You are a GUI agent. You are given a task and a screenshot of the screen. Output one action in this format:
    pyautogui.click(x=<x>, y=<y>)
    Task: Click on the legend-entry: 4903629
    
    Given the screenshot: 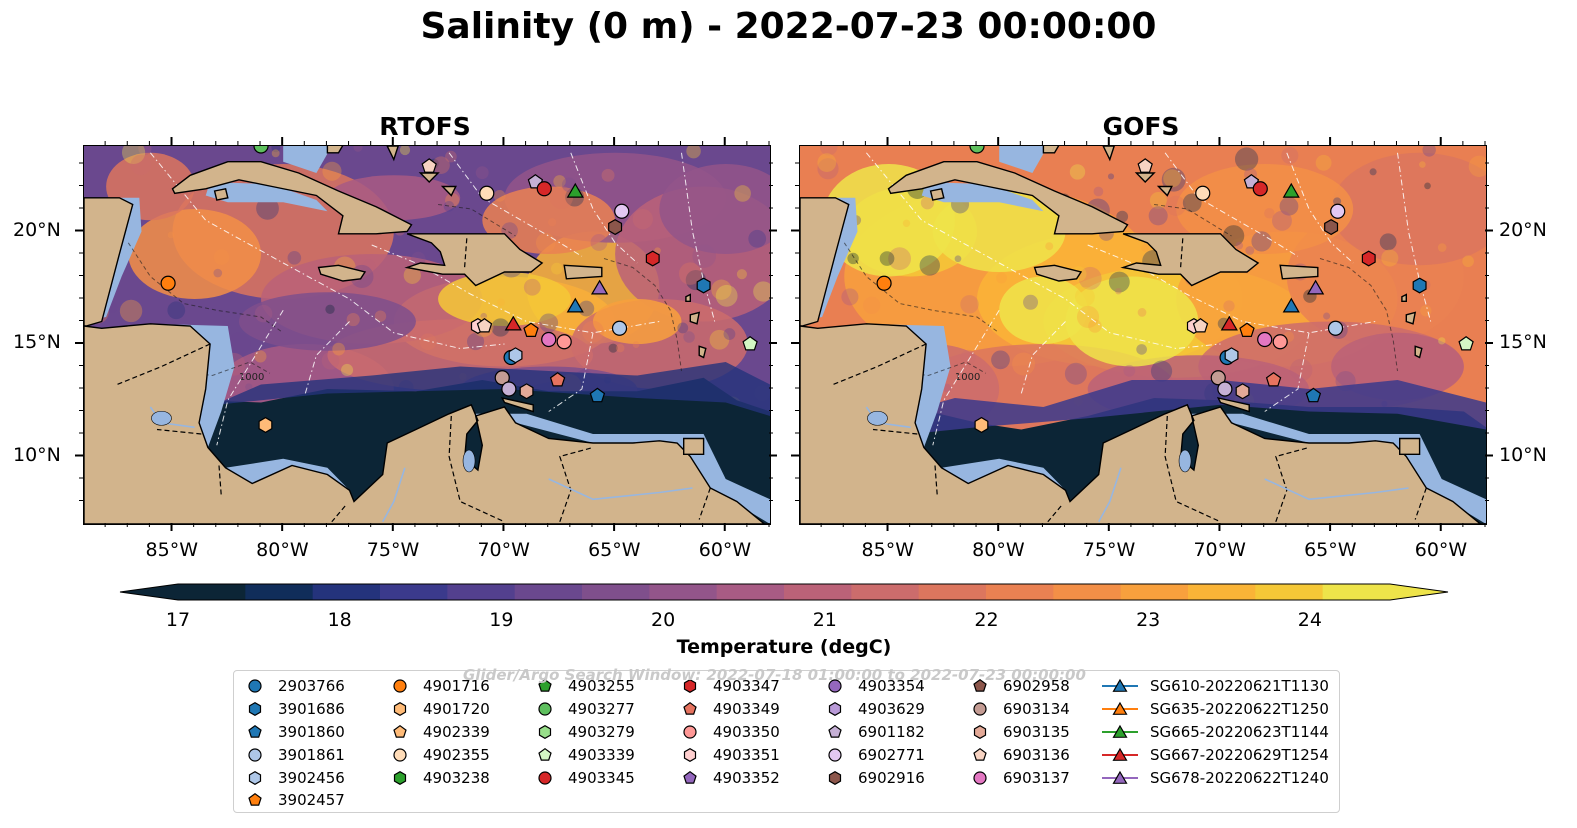 What is the action you would take?
    pyautogui.click(x=874, y=709)
    